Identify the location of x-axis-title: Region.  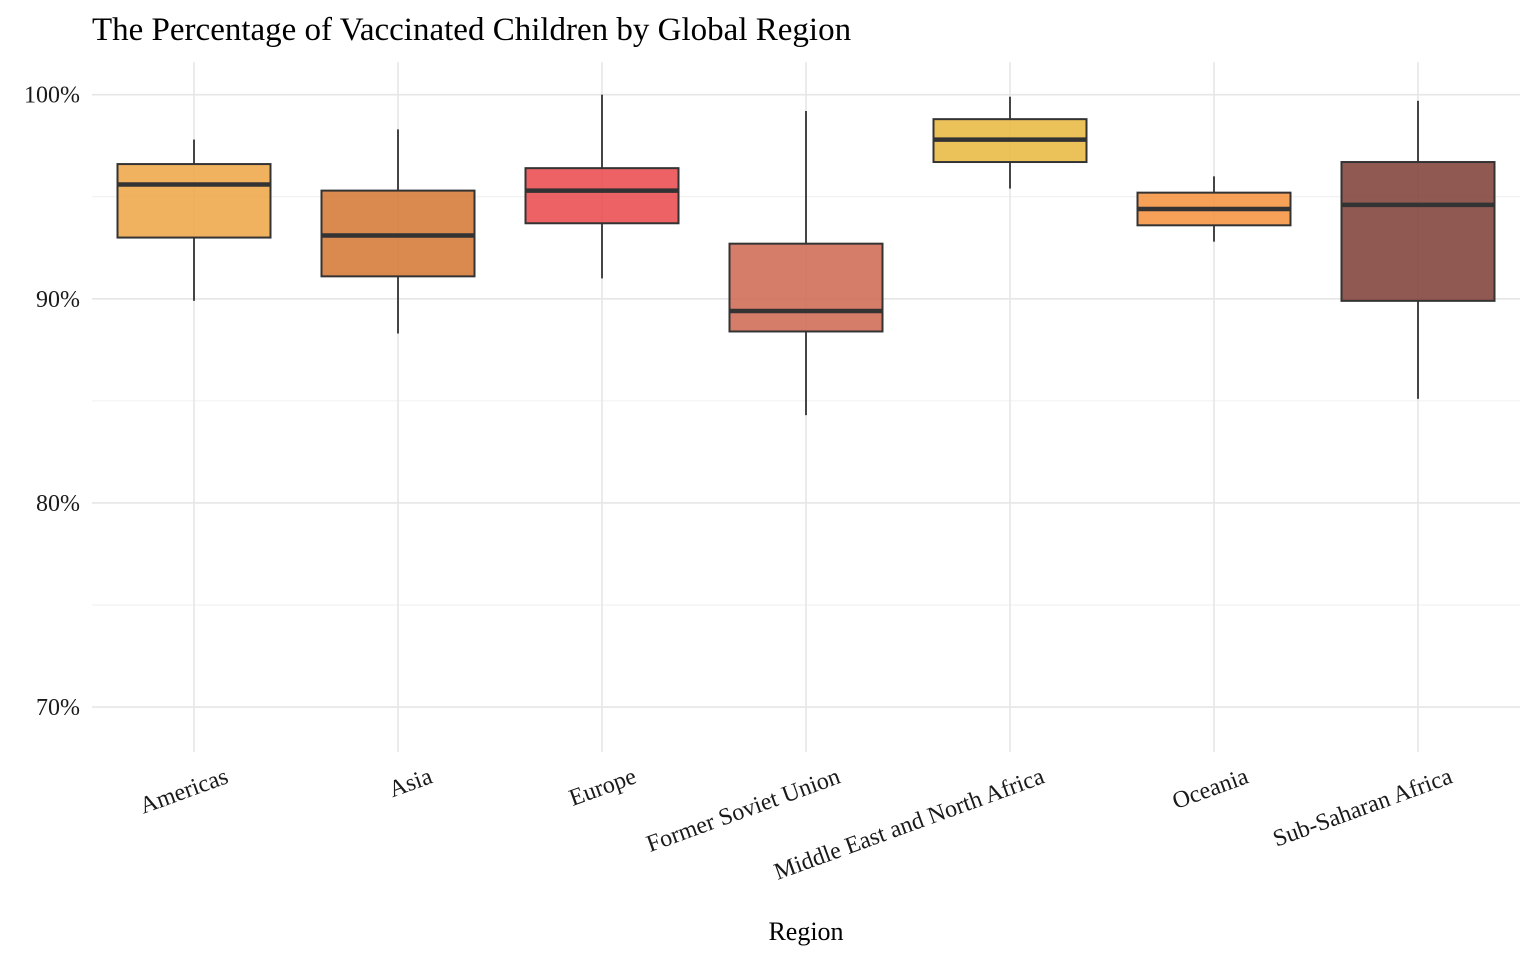
(805, 931).